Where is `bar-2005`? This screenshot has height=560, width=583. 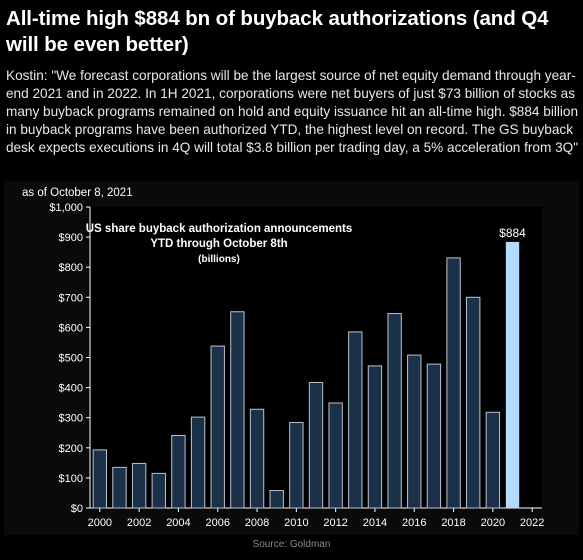
bar-2005 is located at coordinates (198, 462).